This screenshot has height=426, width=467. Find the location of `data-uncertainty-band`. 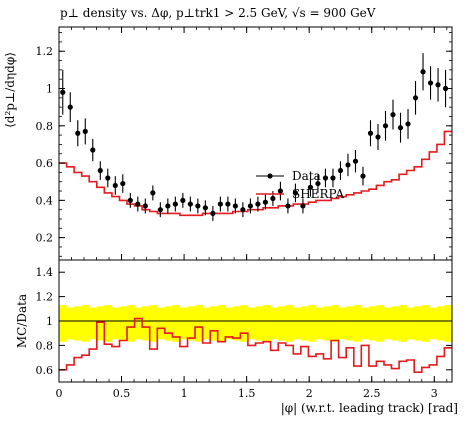

data-uncertainty-band is located at coordinates (256, 323).